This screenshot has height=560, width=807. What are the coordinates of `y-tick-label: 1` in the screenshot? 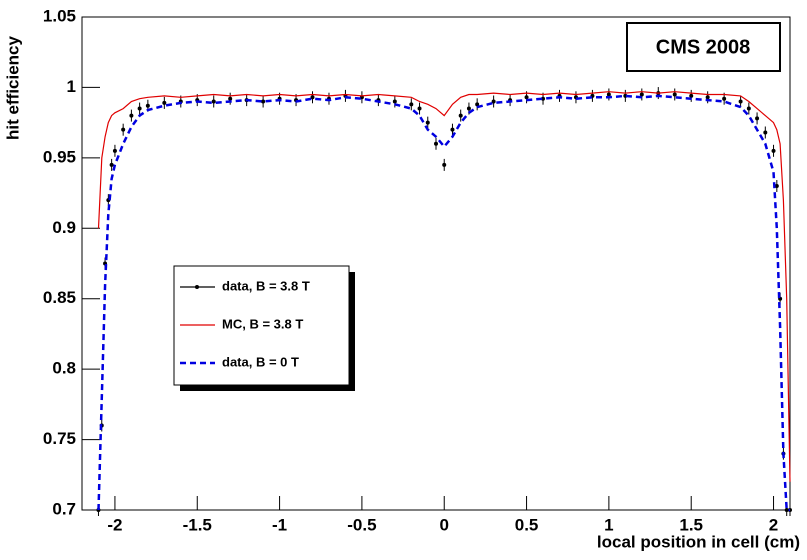 It's located at (71, 86).